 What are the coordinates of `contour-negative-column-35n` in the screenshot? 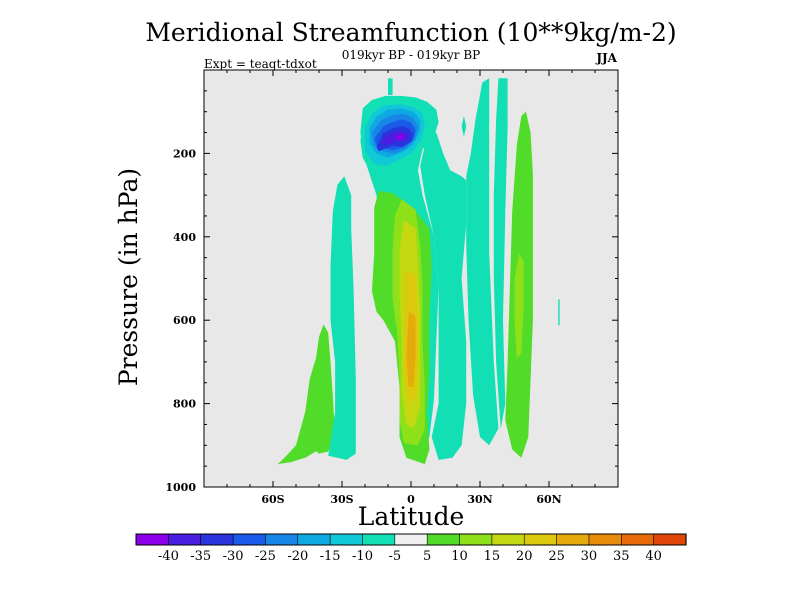 It's located at (500, 253).